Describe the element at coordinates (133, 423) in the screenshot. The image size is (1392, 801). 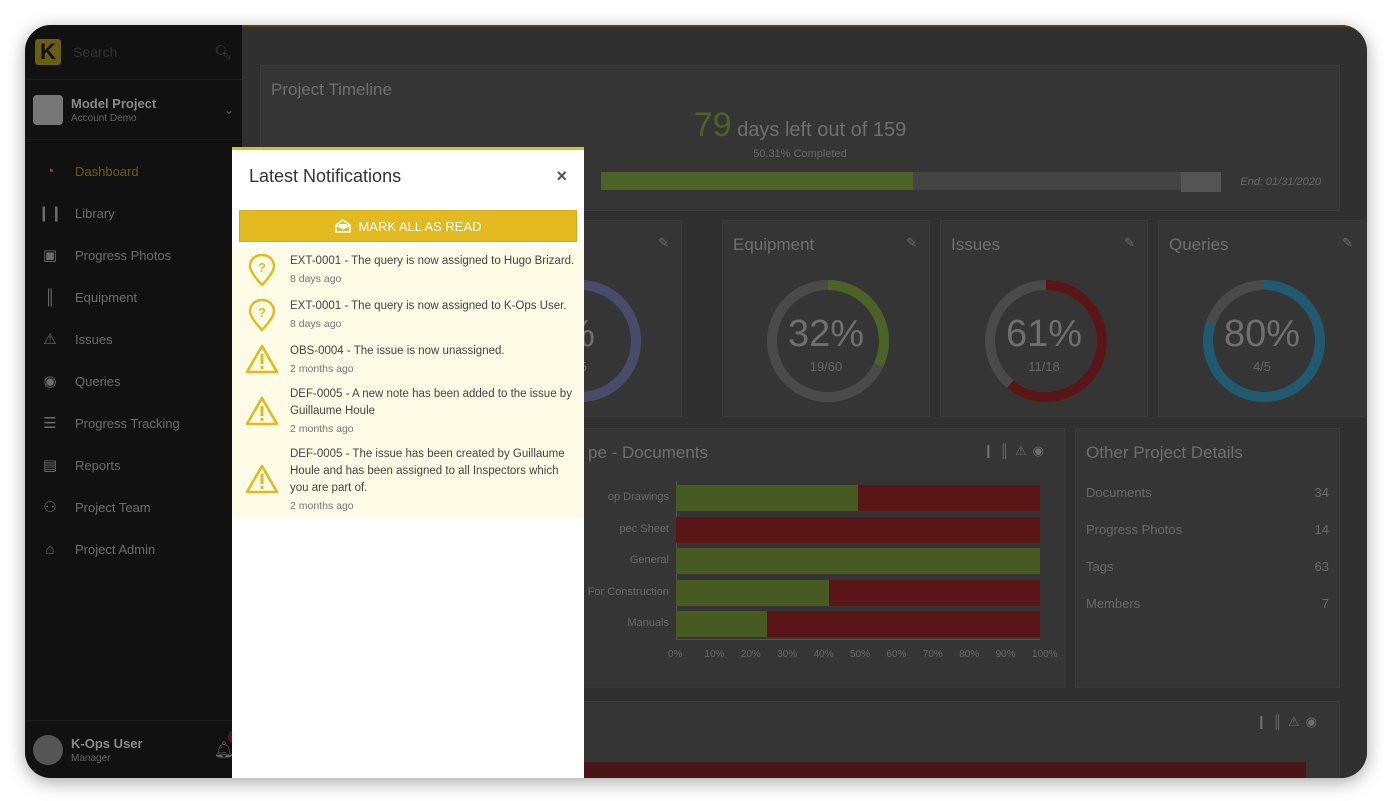
I see `sidebar-item-progress-tracking: ☰ Progress Tracking` at that location.